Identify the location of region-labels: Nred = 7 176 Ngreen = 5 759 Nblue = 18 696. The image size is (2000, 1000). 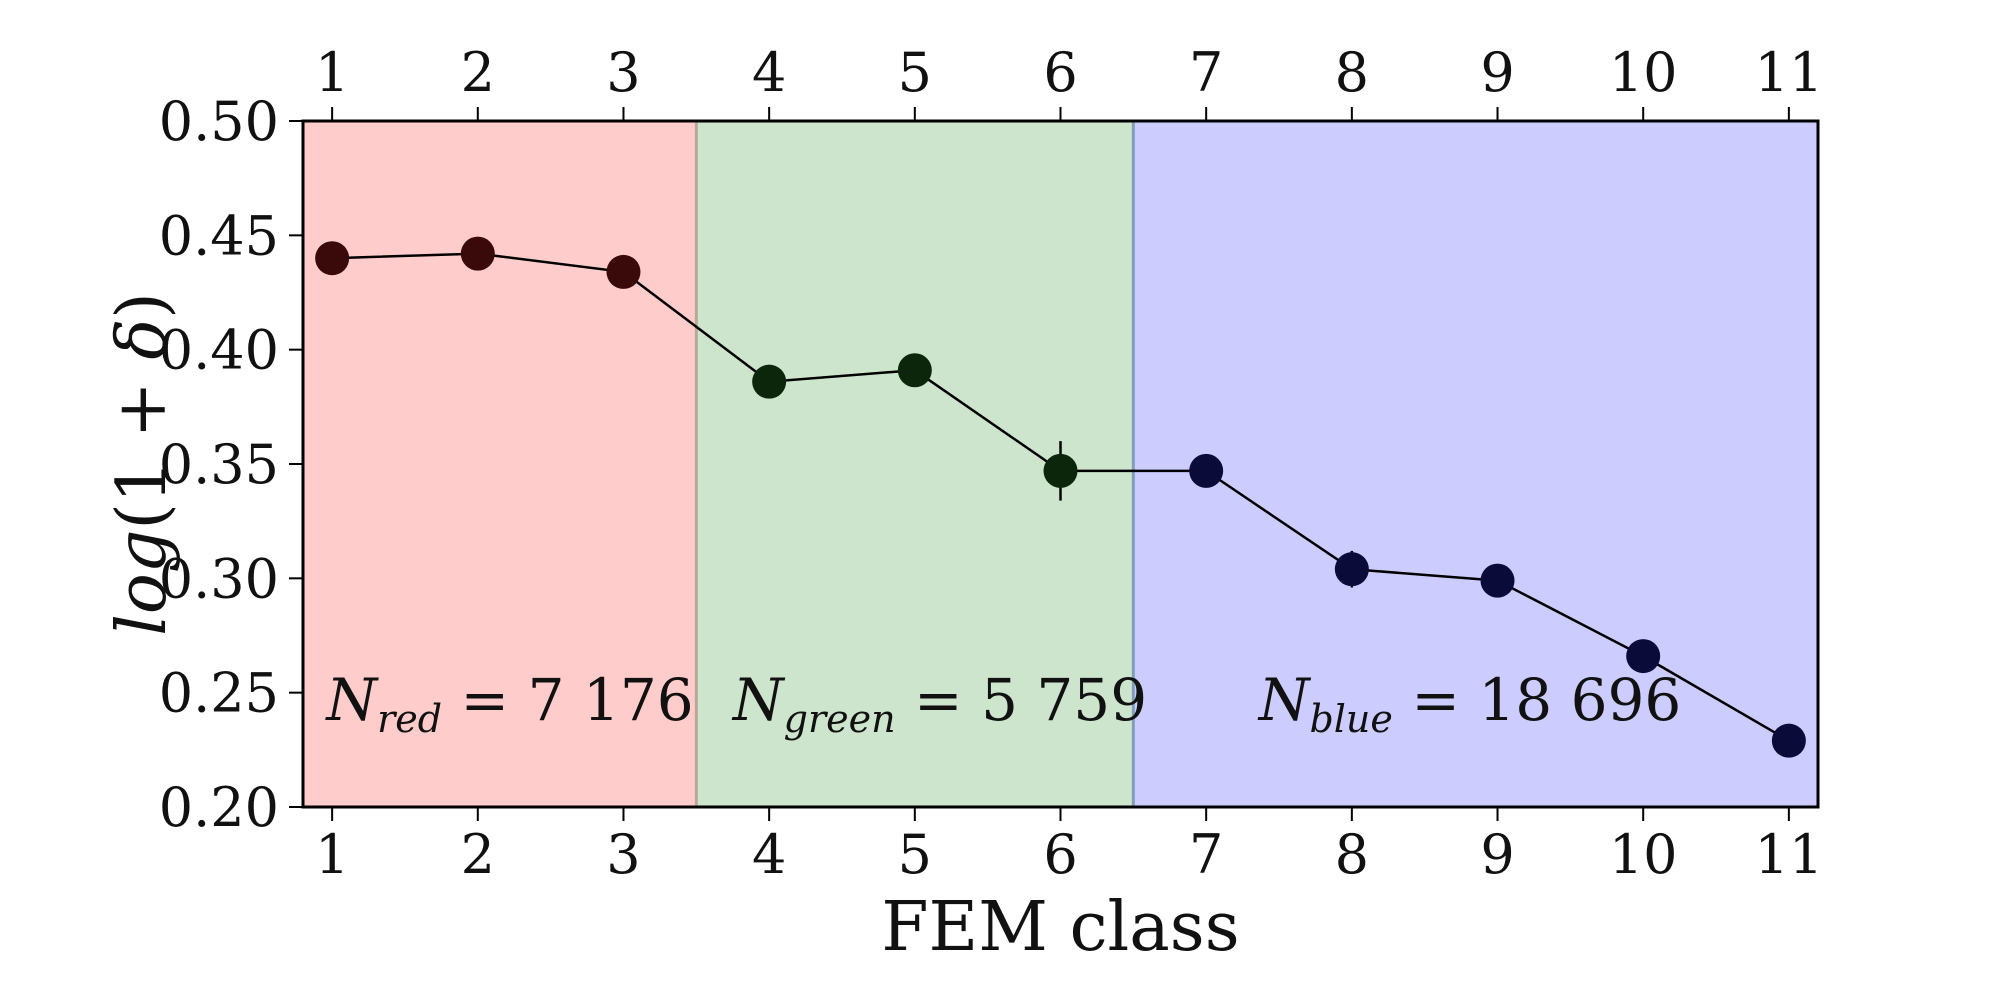
(1002, 703).